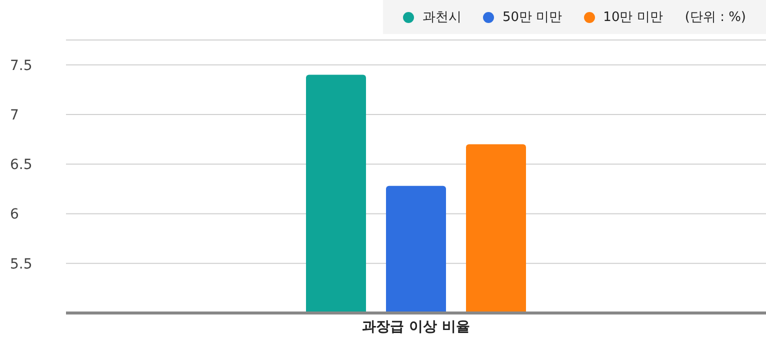  What do you see at coordinates (21, 66) in the screenshot?
I see `y-tick-label: 7.5` at bounding box center [21, 66].